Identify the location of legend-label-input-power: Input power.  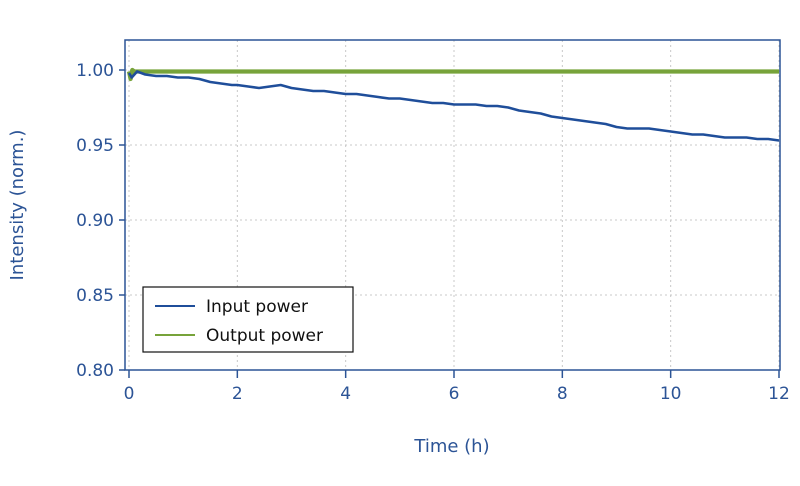
(257, 307).